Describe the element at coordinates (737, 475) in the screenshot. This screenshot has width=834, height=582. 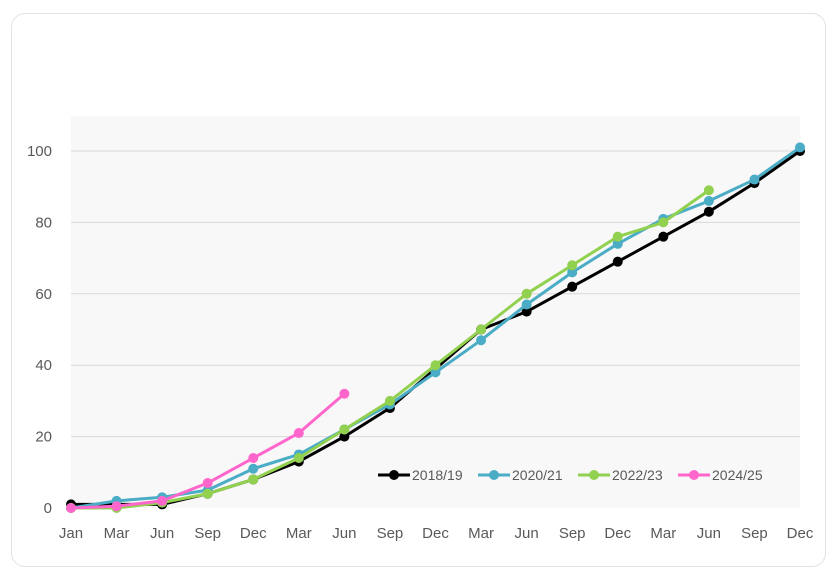
I see `legend-label: 2024/25` at that location.